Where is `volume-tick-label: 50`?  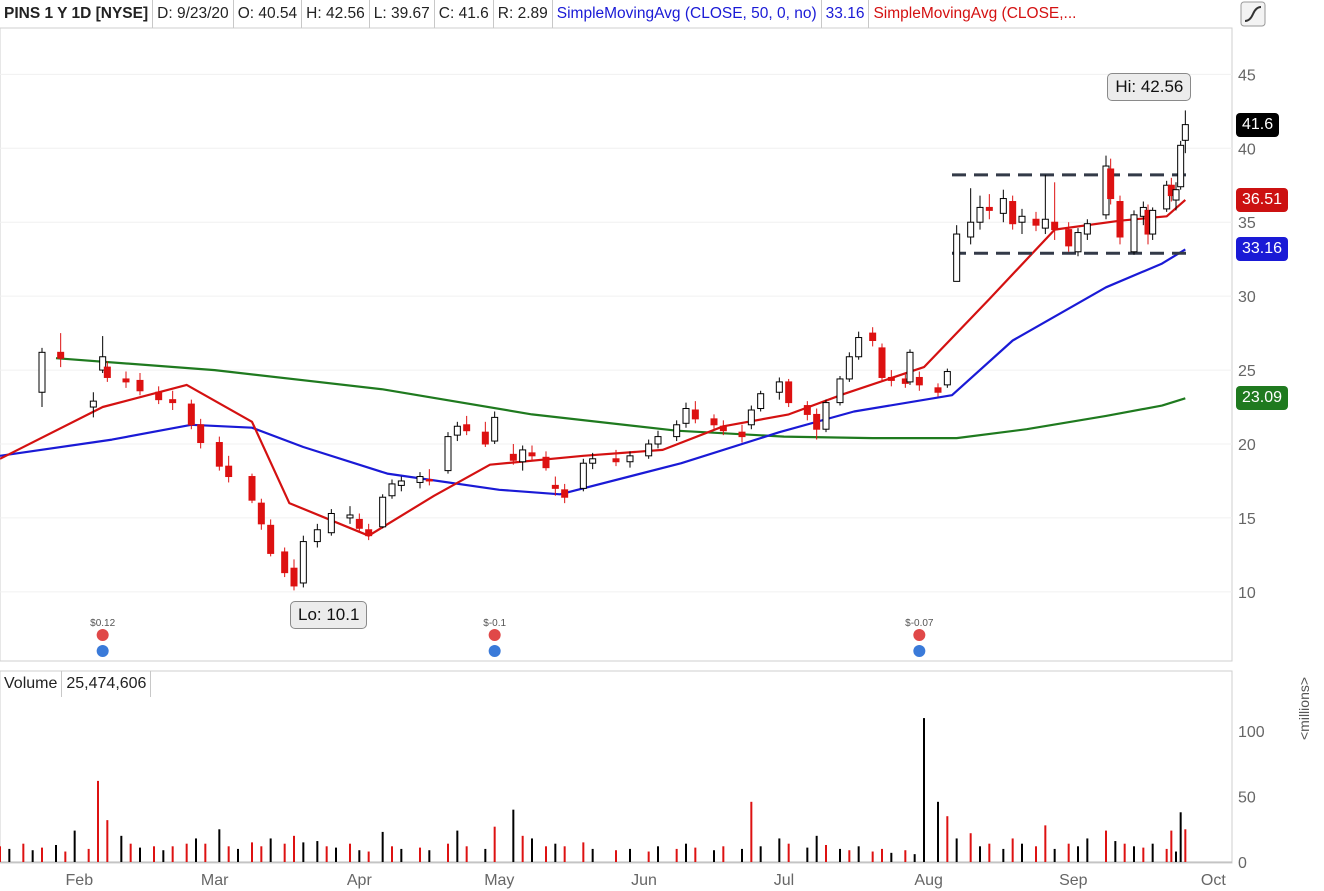 volume-tick-label: 50 is located at coordinates (1247, 798).